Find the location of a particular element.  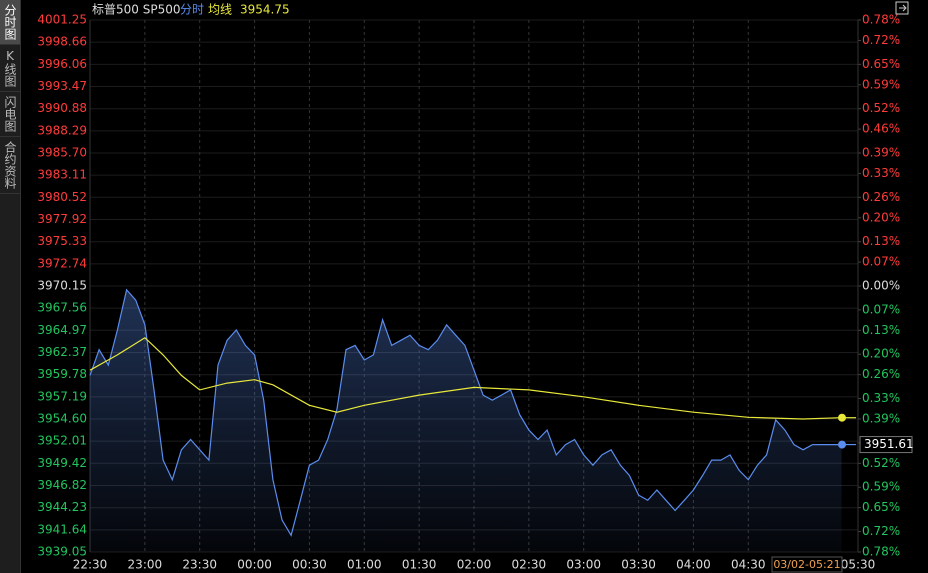

legend-entry: 均线 is located at coordinates (220, 10).